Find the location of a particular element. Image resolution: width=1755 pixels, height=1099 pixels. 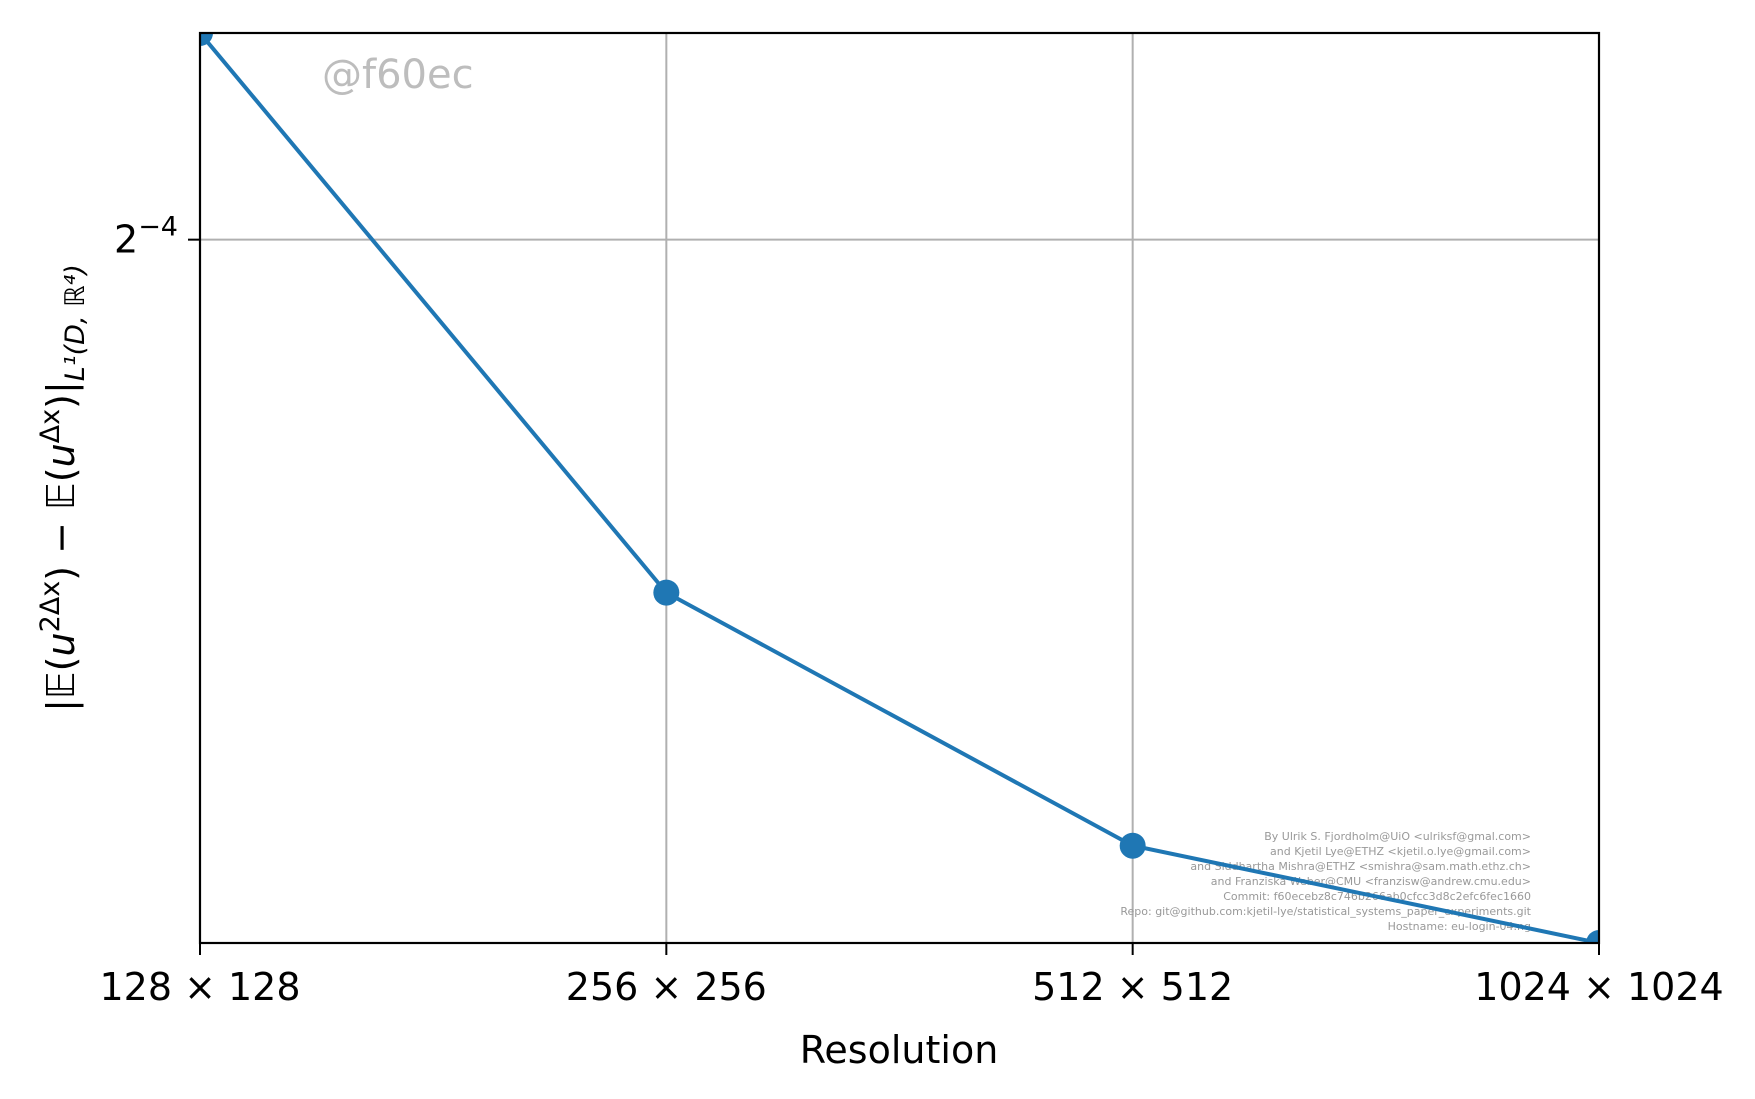

y-axis-label: |𝔼(u2Δx) − 𝔼(uΔx)|L¹(D, ℝ⁴) is located at coordinates (63, 488).